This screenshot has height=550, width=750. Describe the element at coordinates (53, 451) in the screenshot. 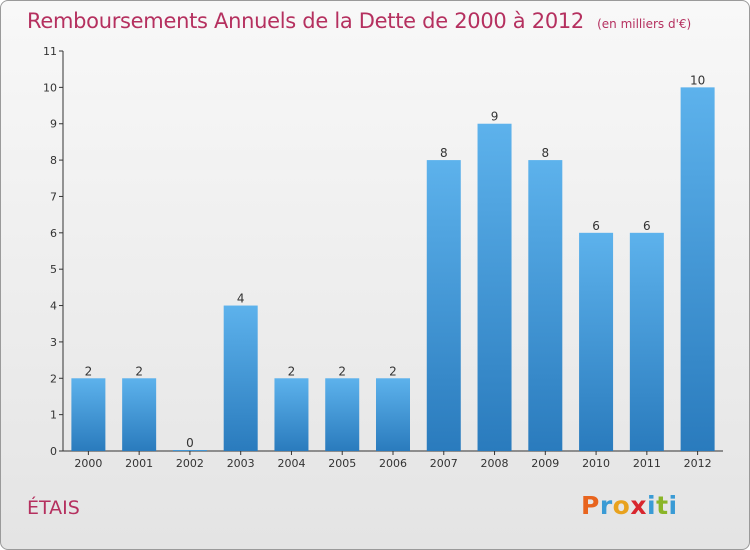

I see `y-tick-label: 0` at that location.